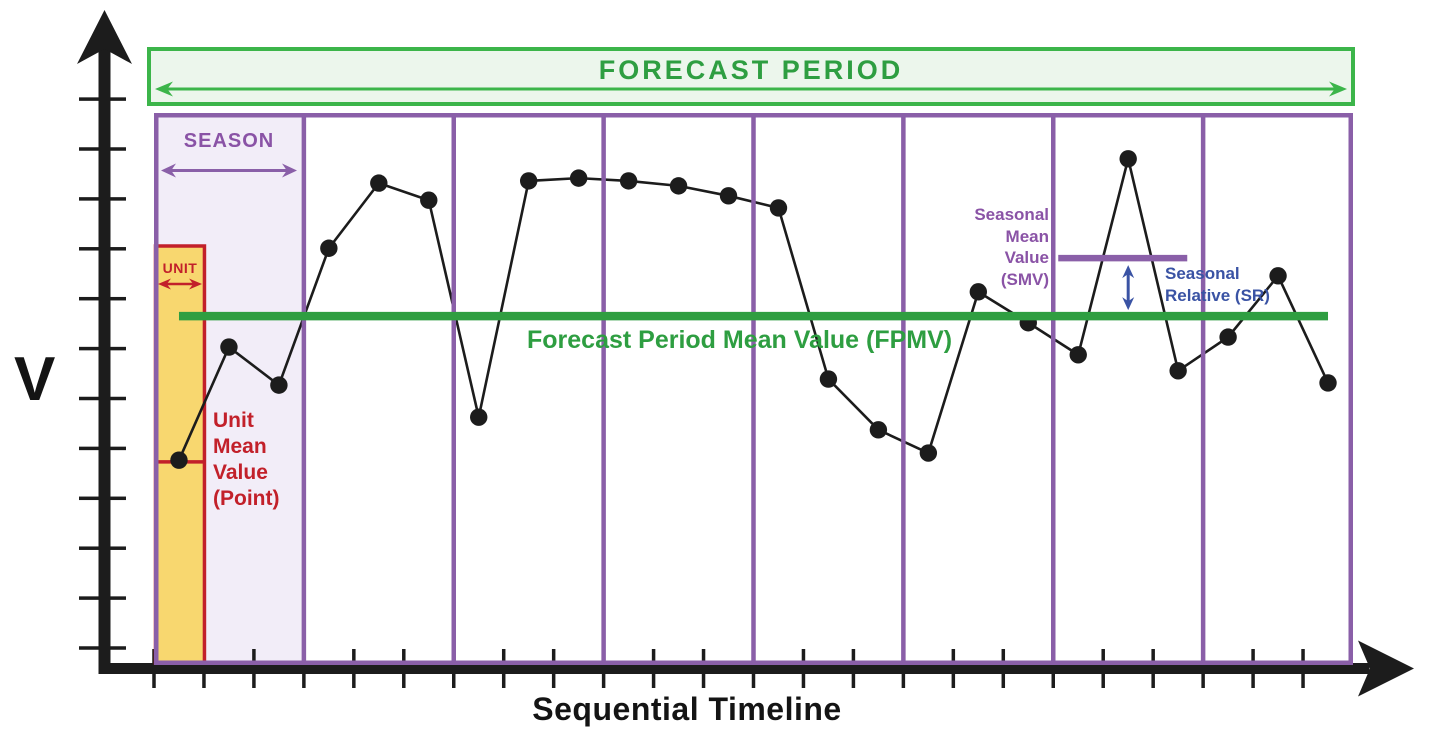 This screenshot has width=1447, height=735. I want to click on season-label: SEASON, so click(229, 141).